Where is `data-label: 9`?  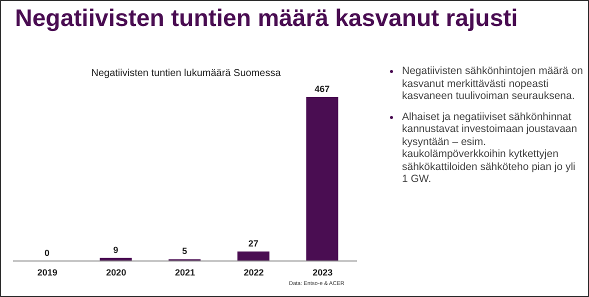 data-label: 9 is located at coordinates (115, 249).